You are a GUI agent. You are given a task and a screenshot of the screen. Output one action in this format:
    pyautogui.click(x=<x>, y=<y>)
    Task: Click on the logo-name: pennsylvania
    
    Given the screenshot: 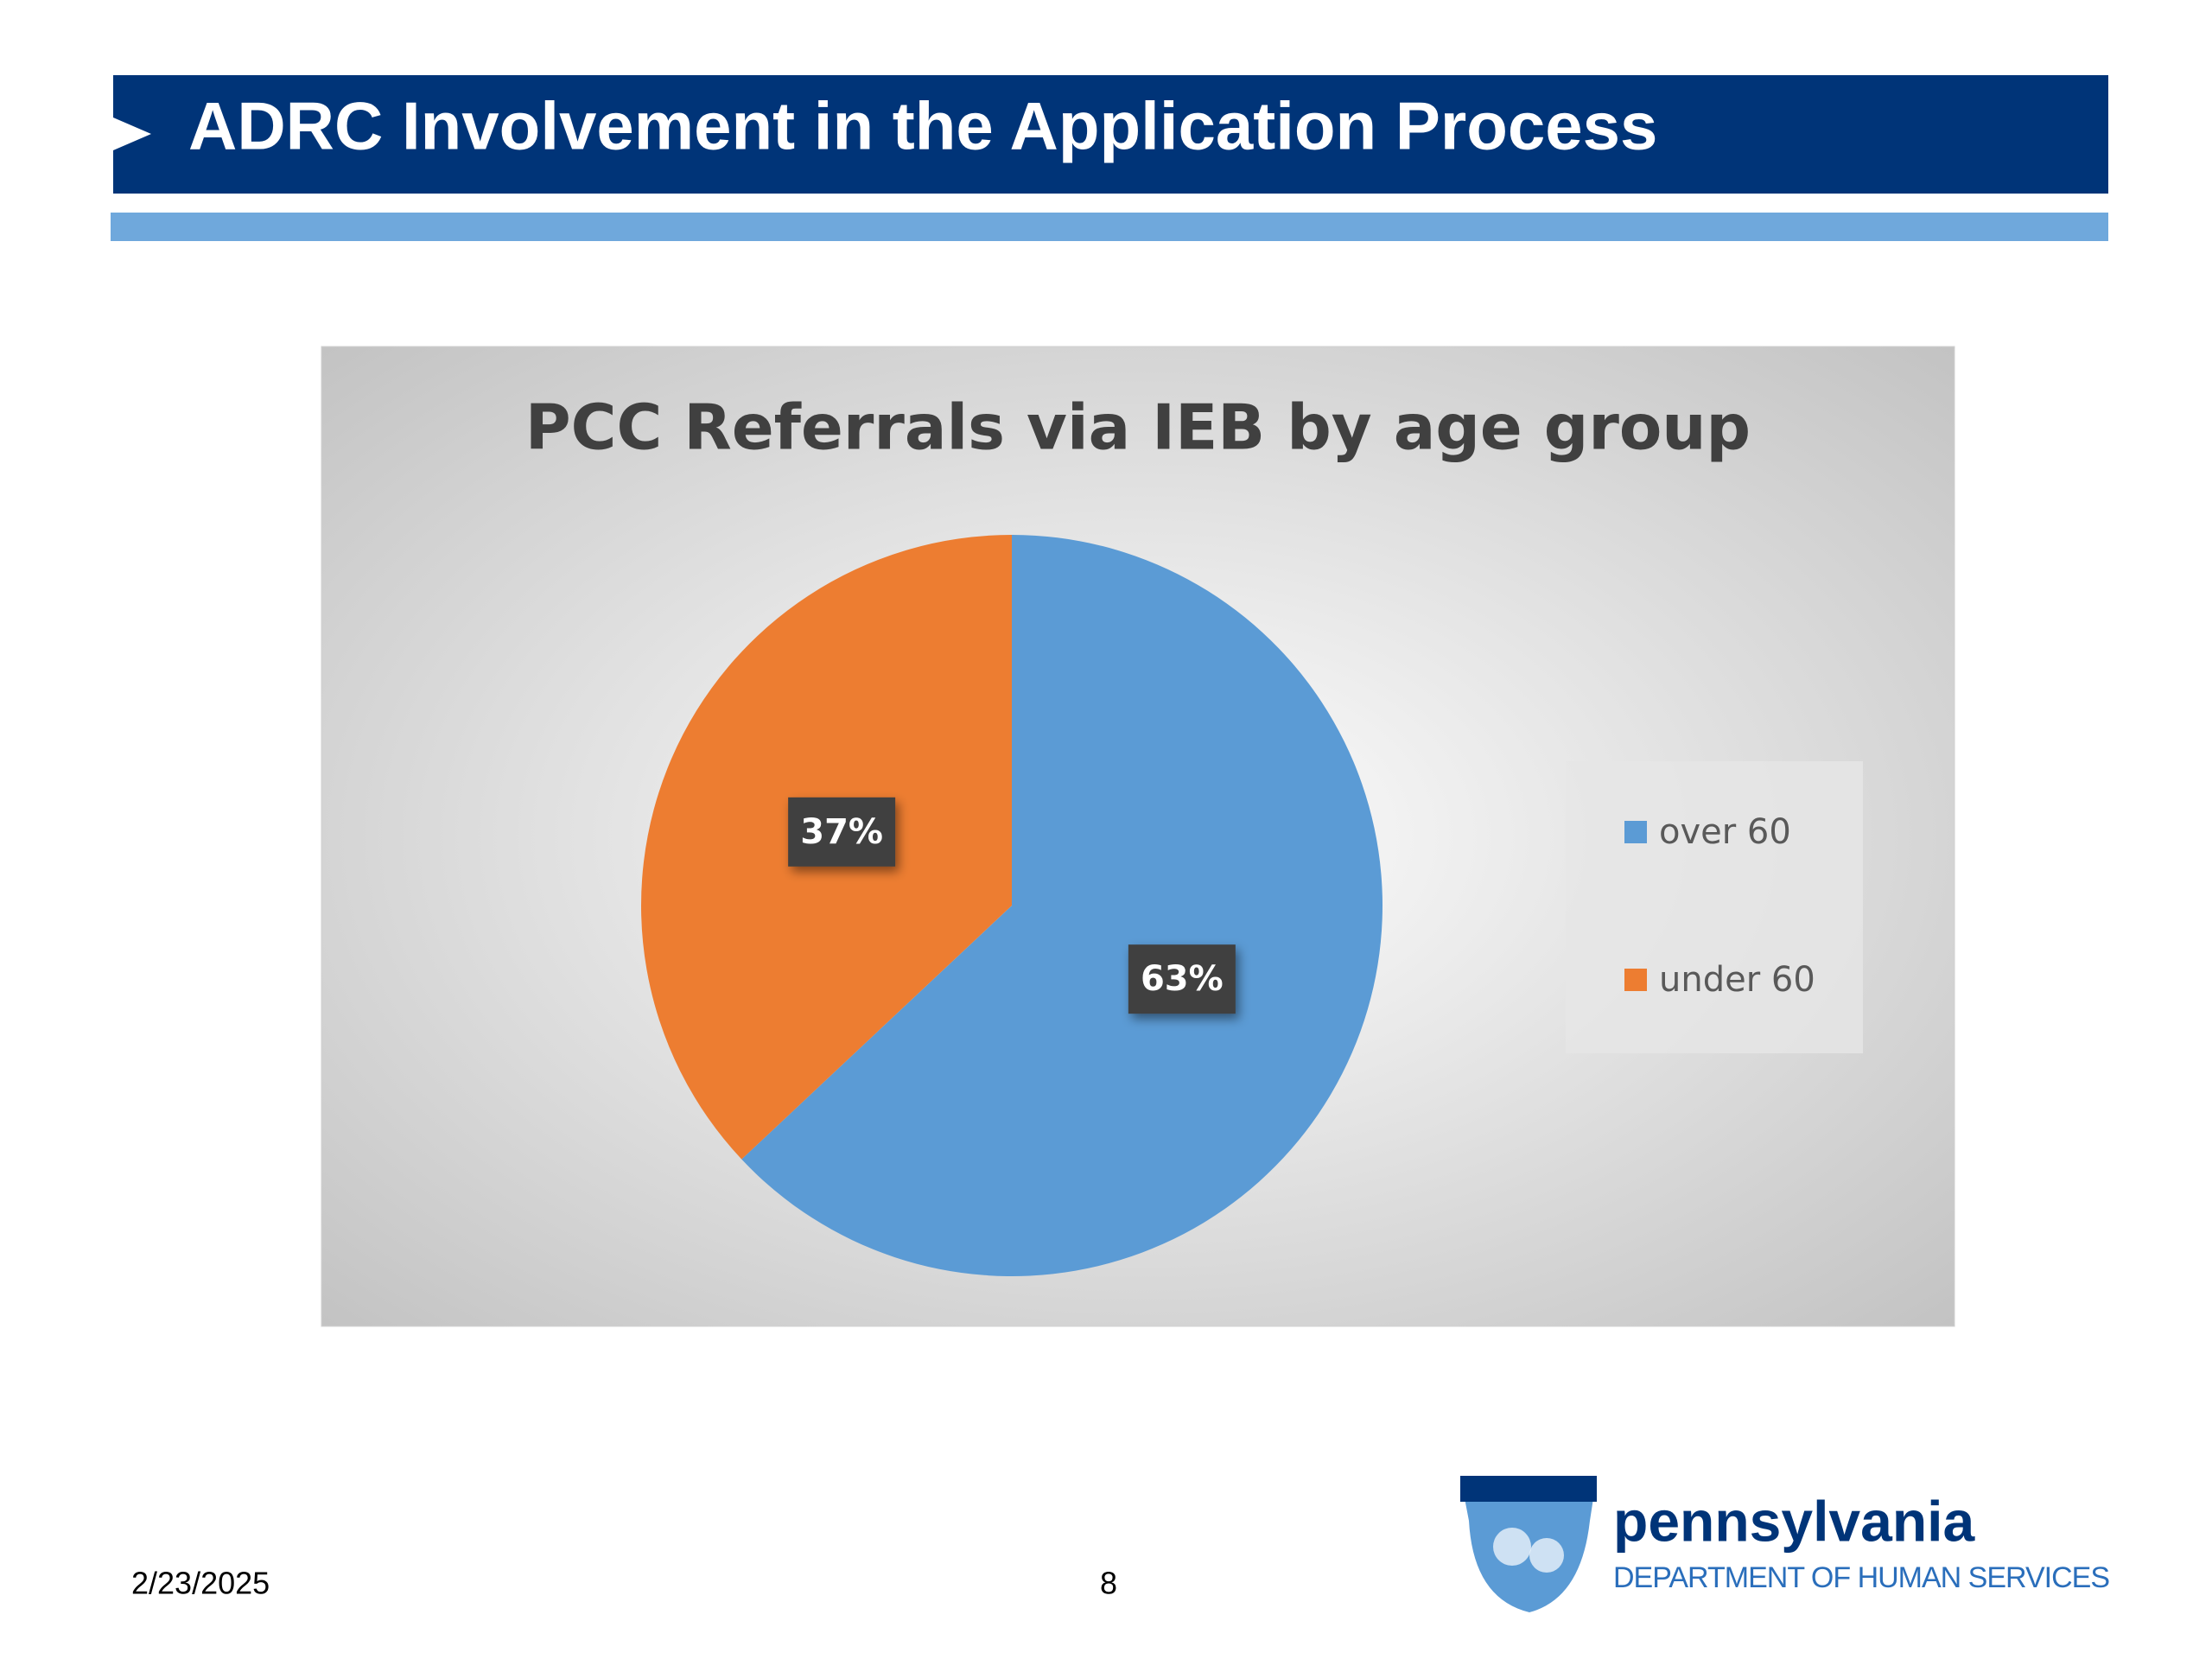 What is the action you would take?
    pyautogui.click(x=1794, y=1521)
    